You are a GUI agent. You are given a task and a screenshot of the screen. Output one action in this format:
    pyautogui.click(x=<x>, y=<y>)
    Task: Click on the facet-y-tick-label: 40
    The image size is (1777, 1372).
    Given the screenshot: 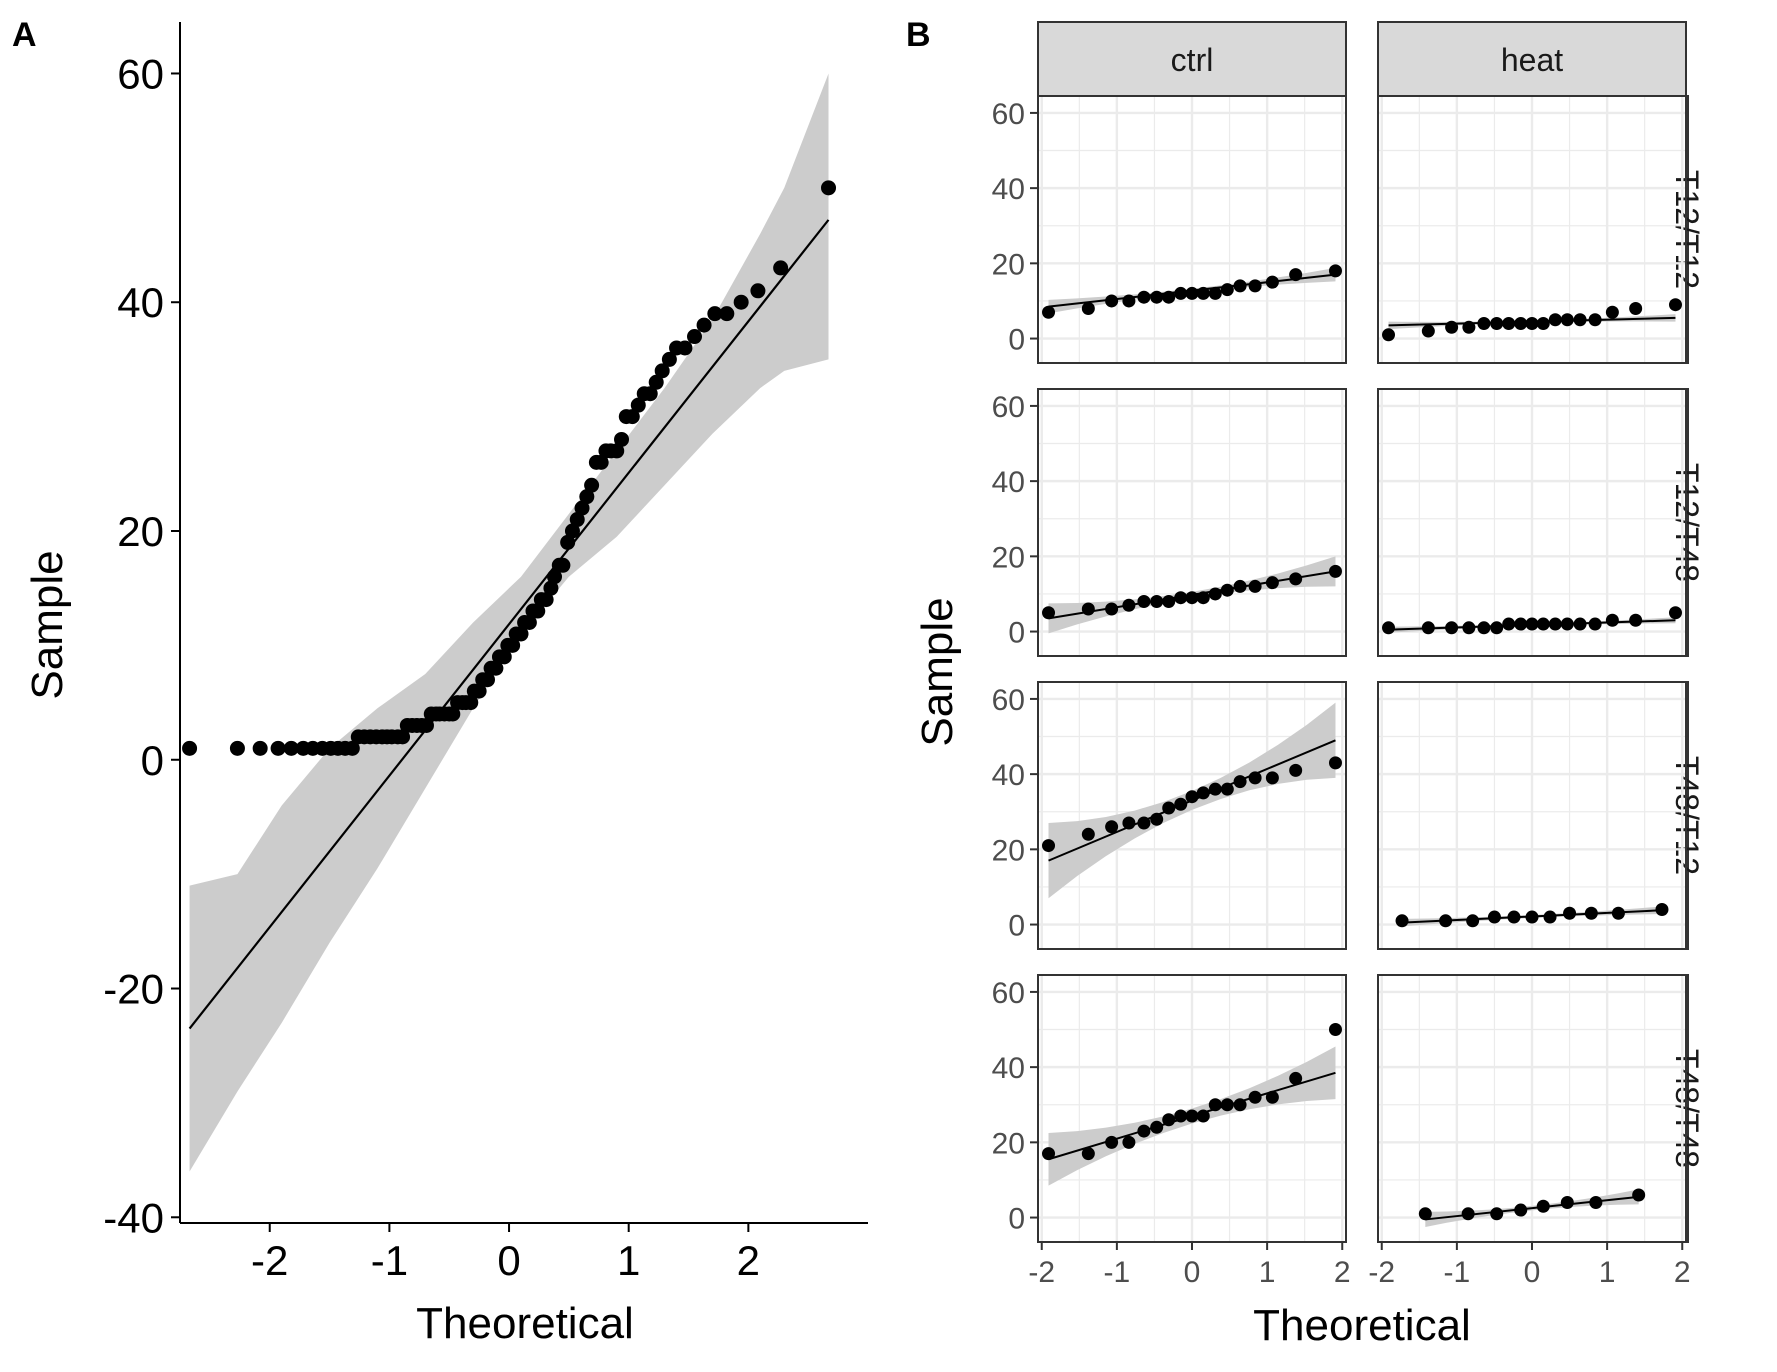 What is the action you would take?
    pyautogui.click(x=1008, y=1068)
    